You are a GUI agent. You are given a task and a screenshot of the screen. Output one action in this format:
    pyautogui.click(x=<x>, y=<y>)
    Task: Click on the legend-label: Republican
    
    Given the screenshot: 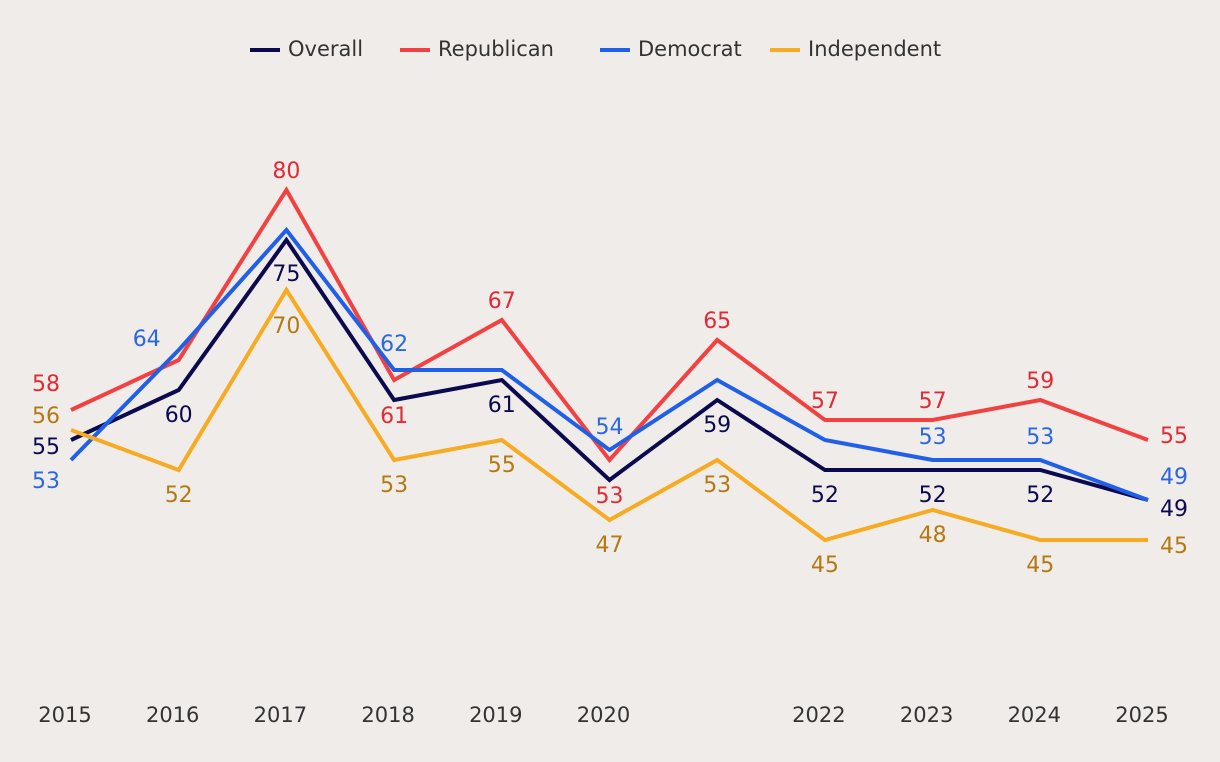 What is the action you would take?
    pyautogui.click(x=496, y=49)
    